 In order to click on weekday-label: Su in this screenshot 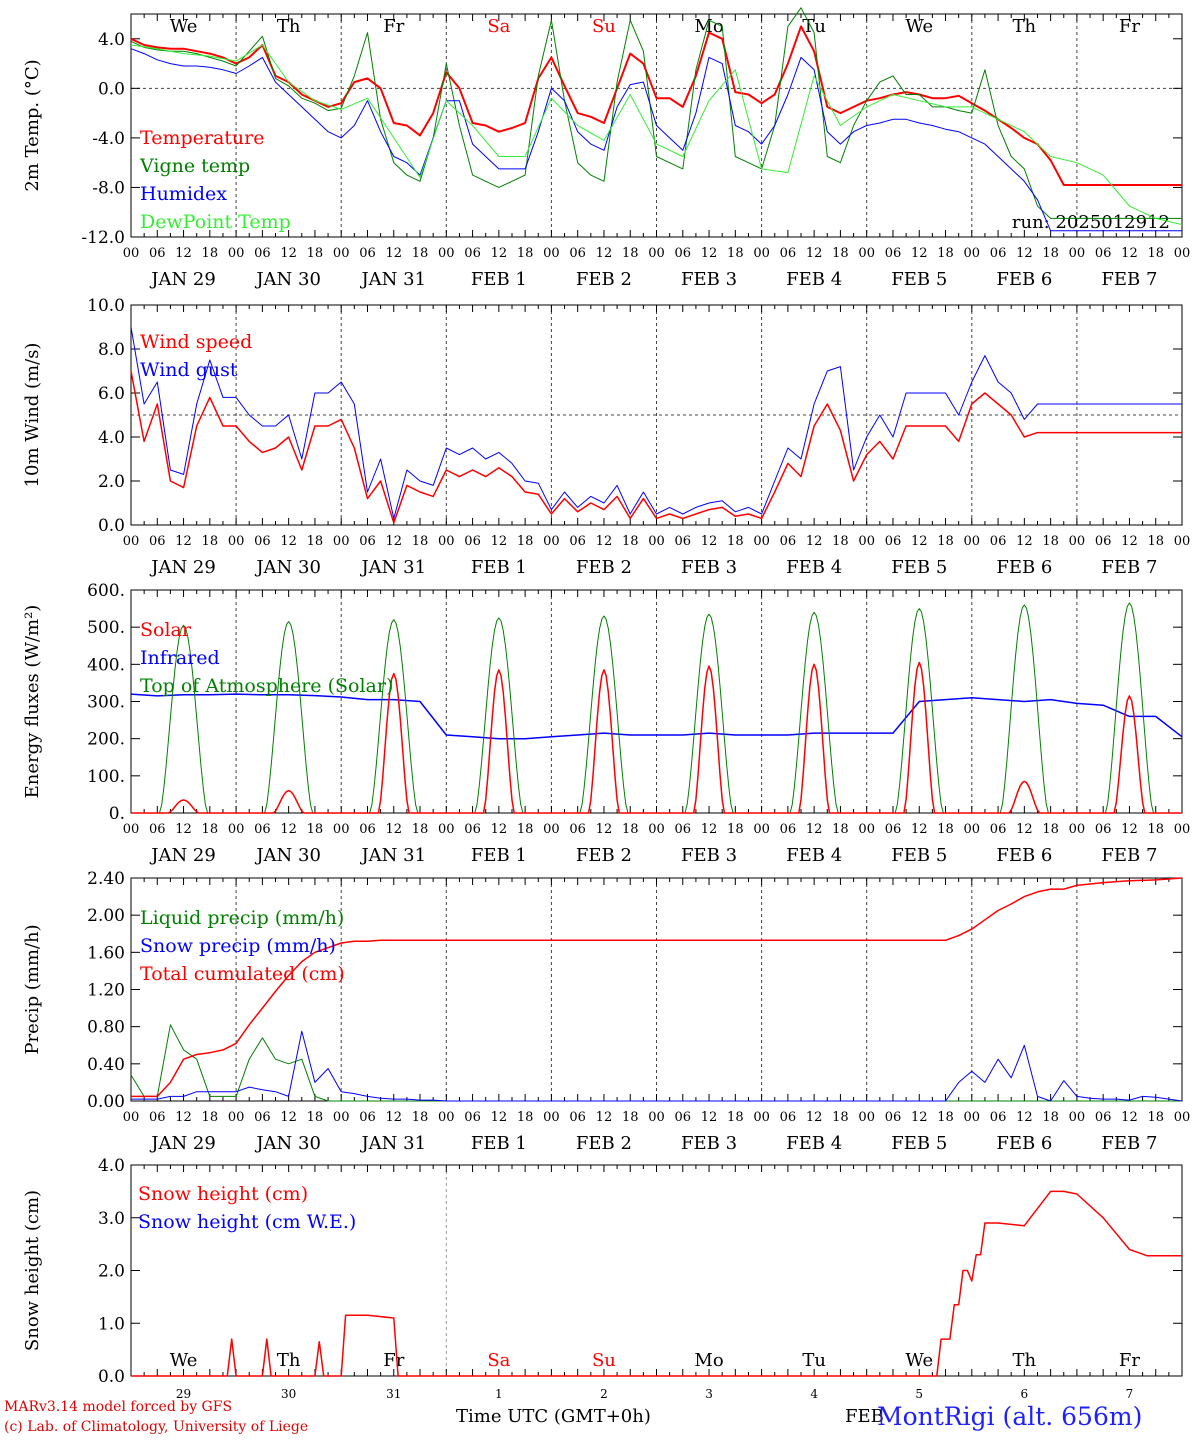, I will do `click(604, 1360)`.